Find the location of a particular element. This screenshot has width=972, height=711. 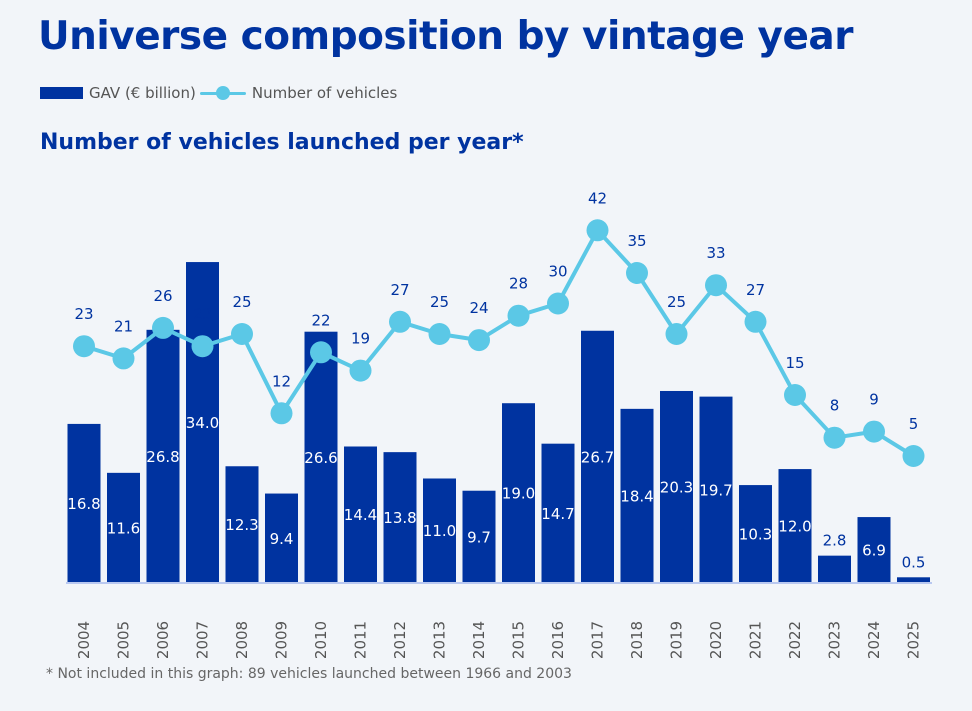

x-tick-label: 2019 is located at coordinates (677, 640).